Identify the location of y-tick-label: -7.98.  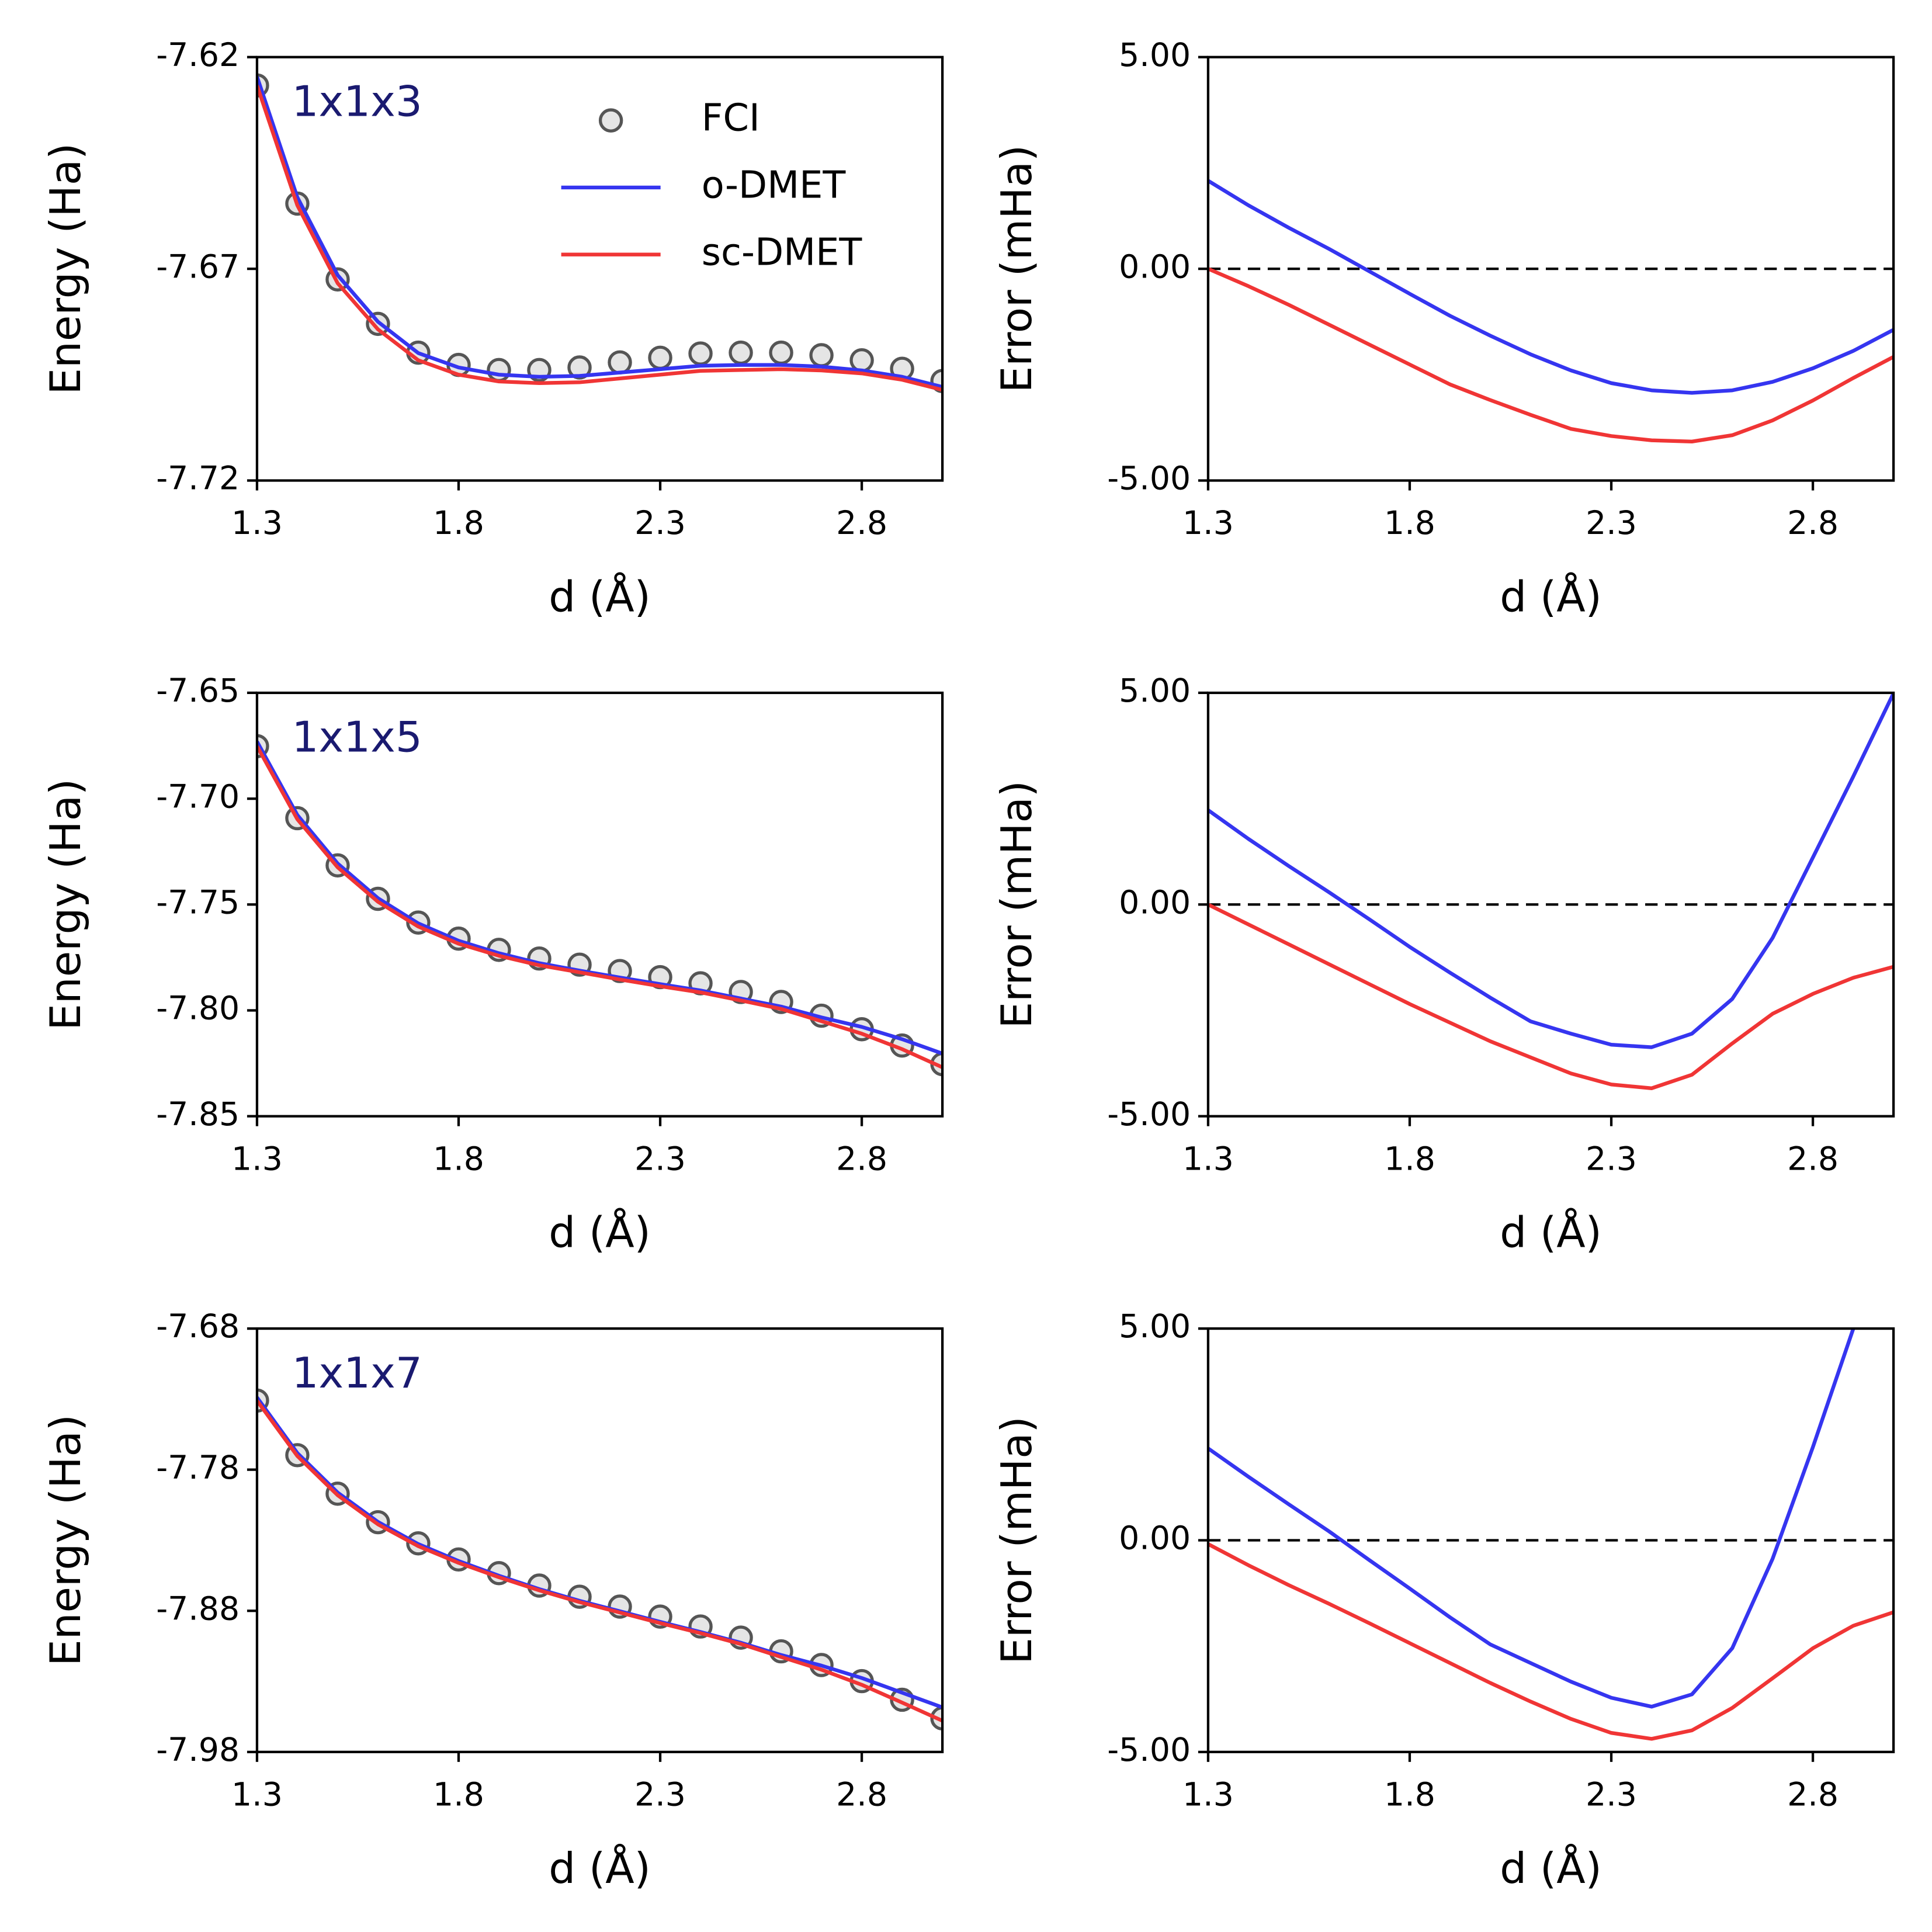
(198, 1751).